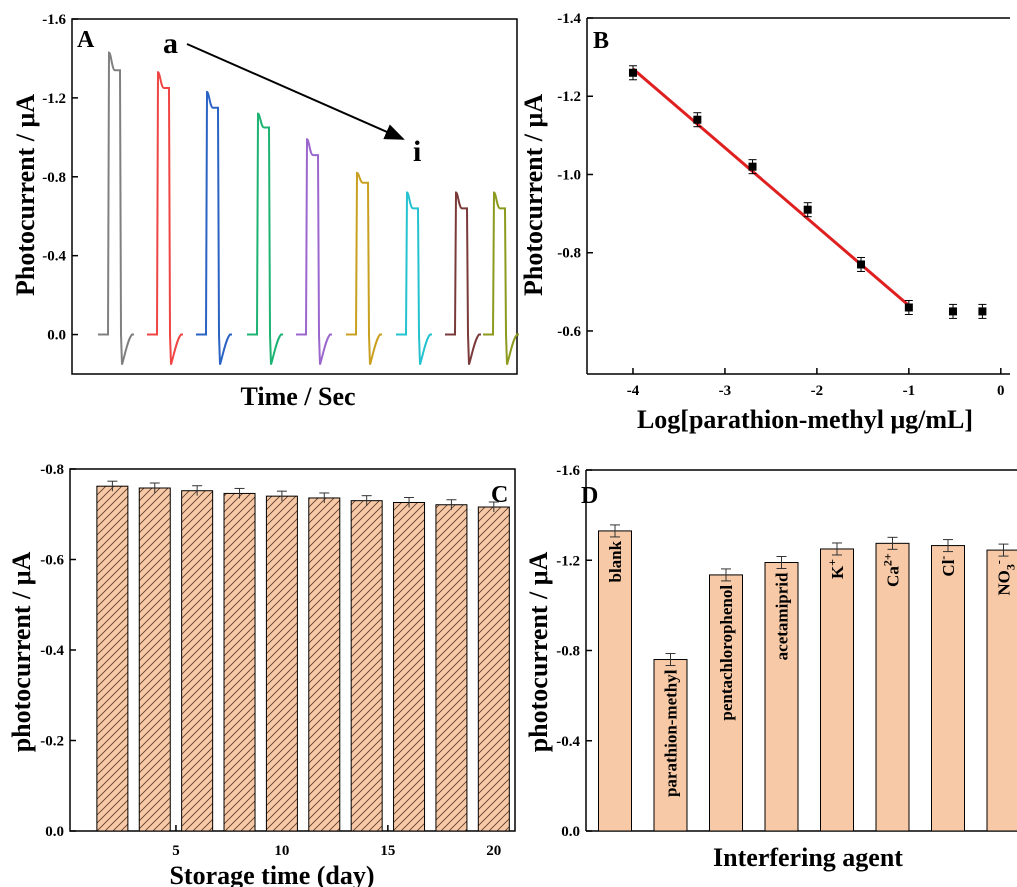 The width and height of the screenshot is (1017, 887). What do you see at coordinates (493, 851) in the screenshot?
I see `panel-c-xtick-label: 20` at bounding box center [493, 851].